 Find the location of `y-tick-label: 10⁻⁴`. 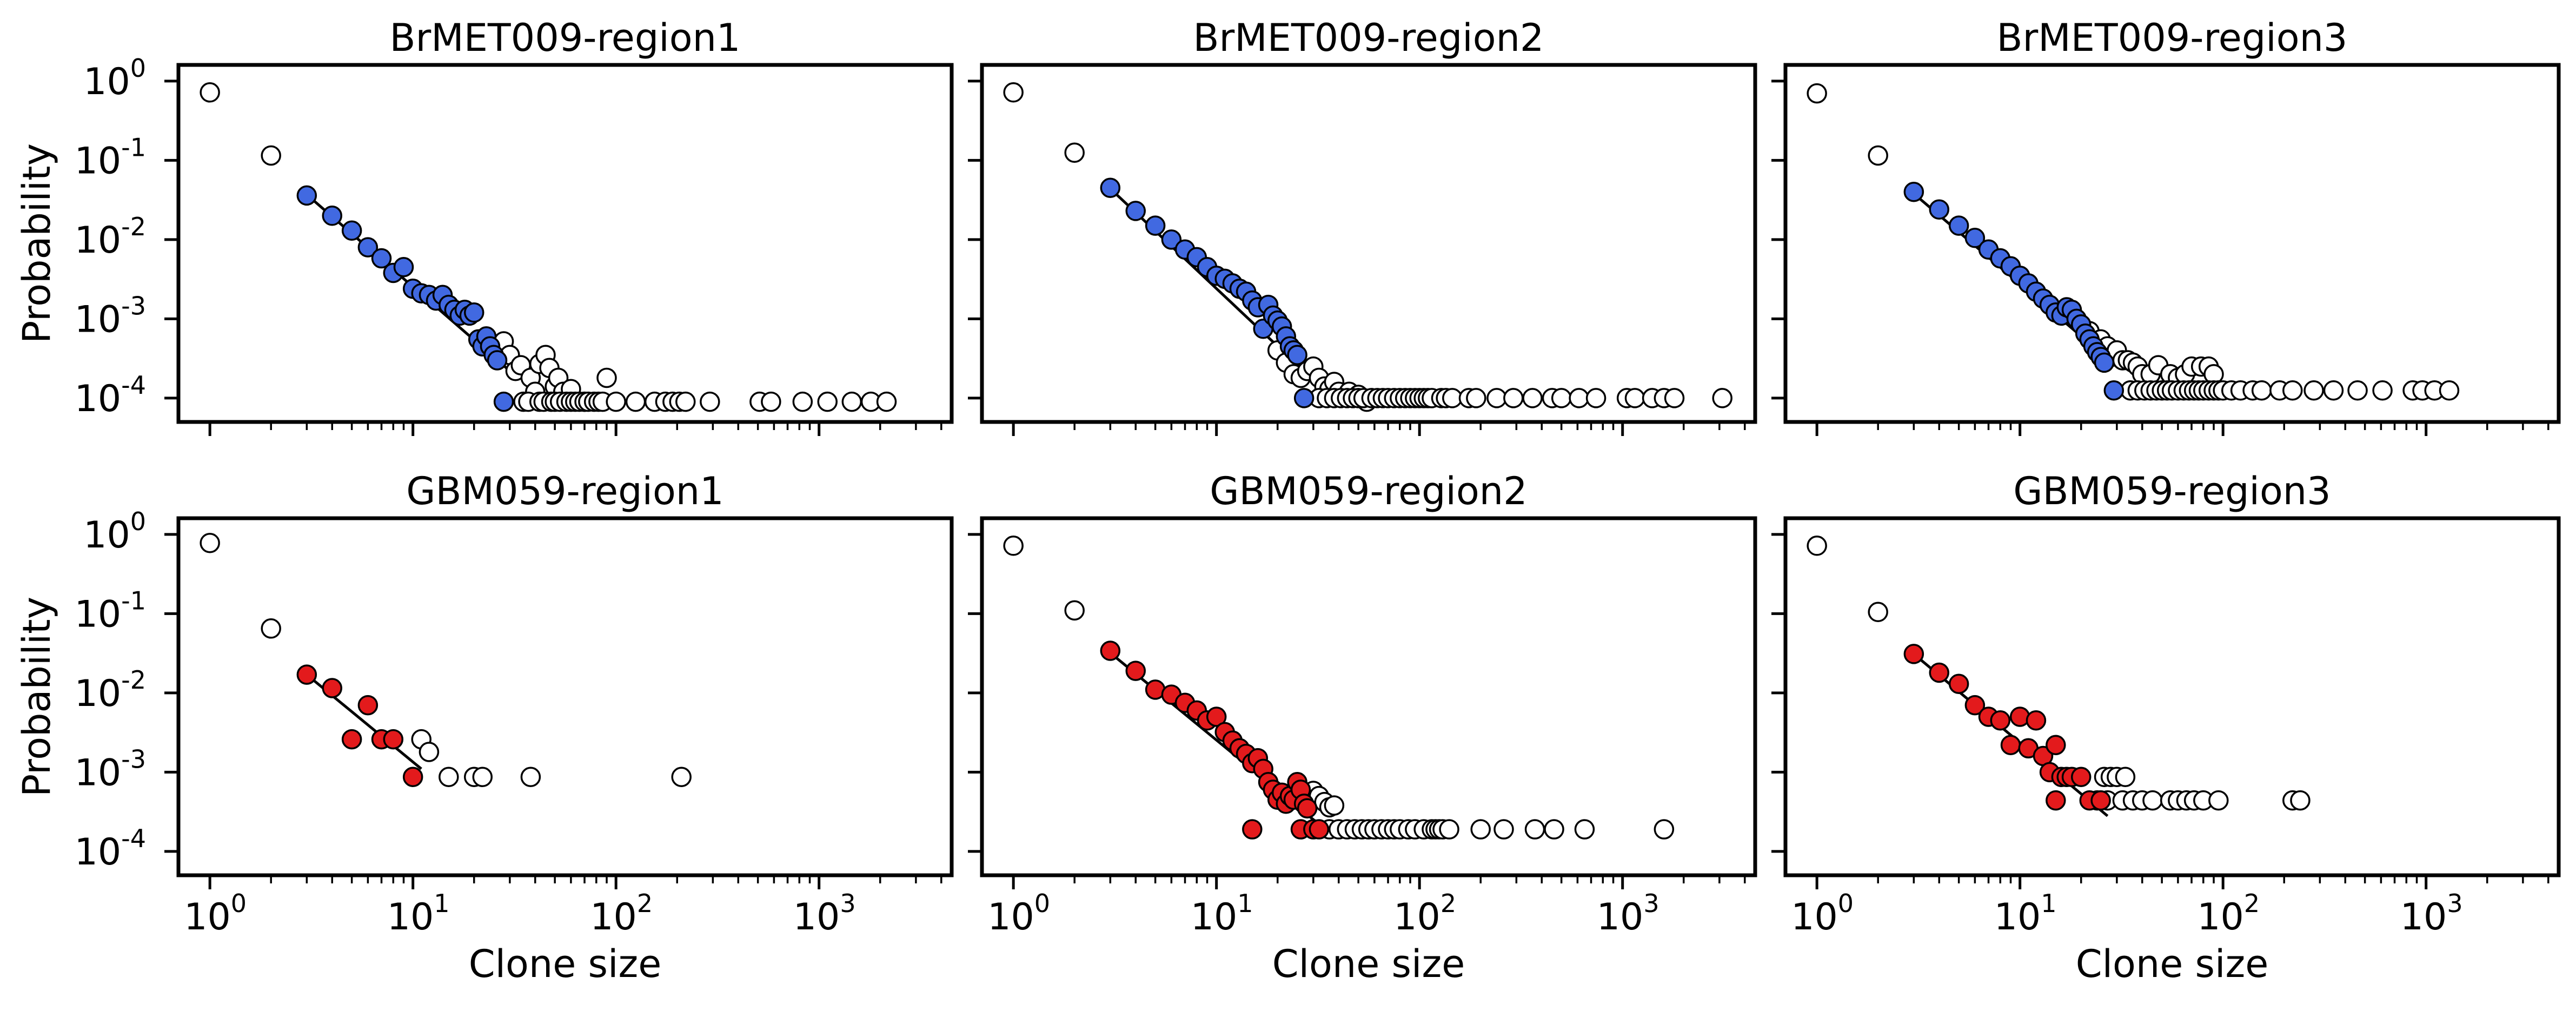

y-tick-label: 10⁻⁴ is located at coordinates (111, 849).